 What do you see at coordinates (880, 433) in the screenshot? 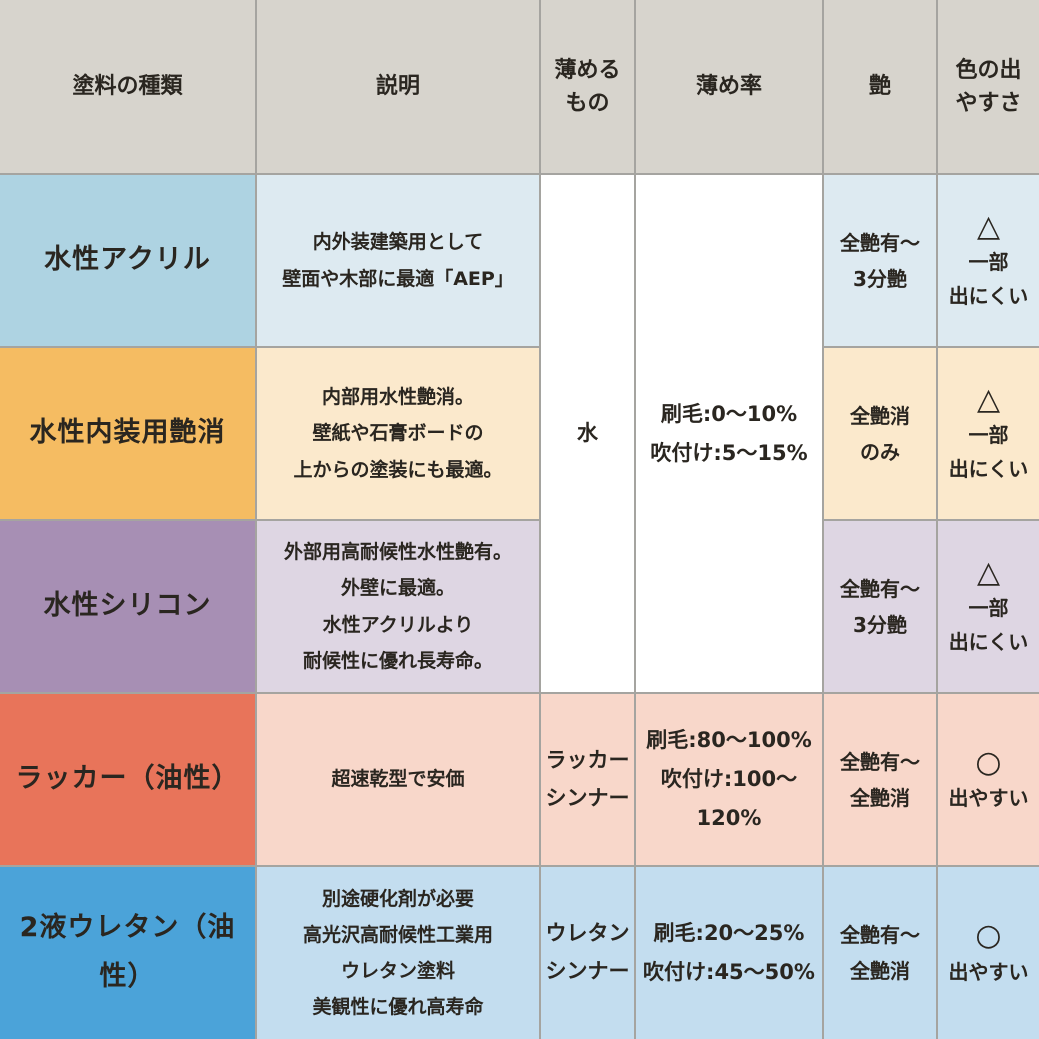
I see `gloss-cell: 全艶消 のみ` at bounding box center [880, 433].